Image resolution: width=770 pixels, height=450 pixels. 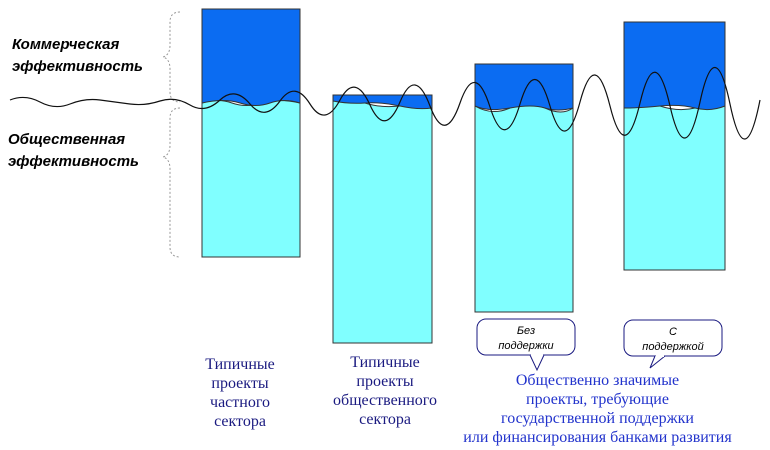 I want to click on commercial-efficiency-line2: эффективность, so click(x=77, y=66).